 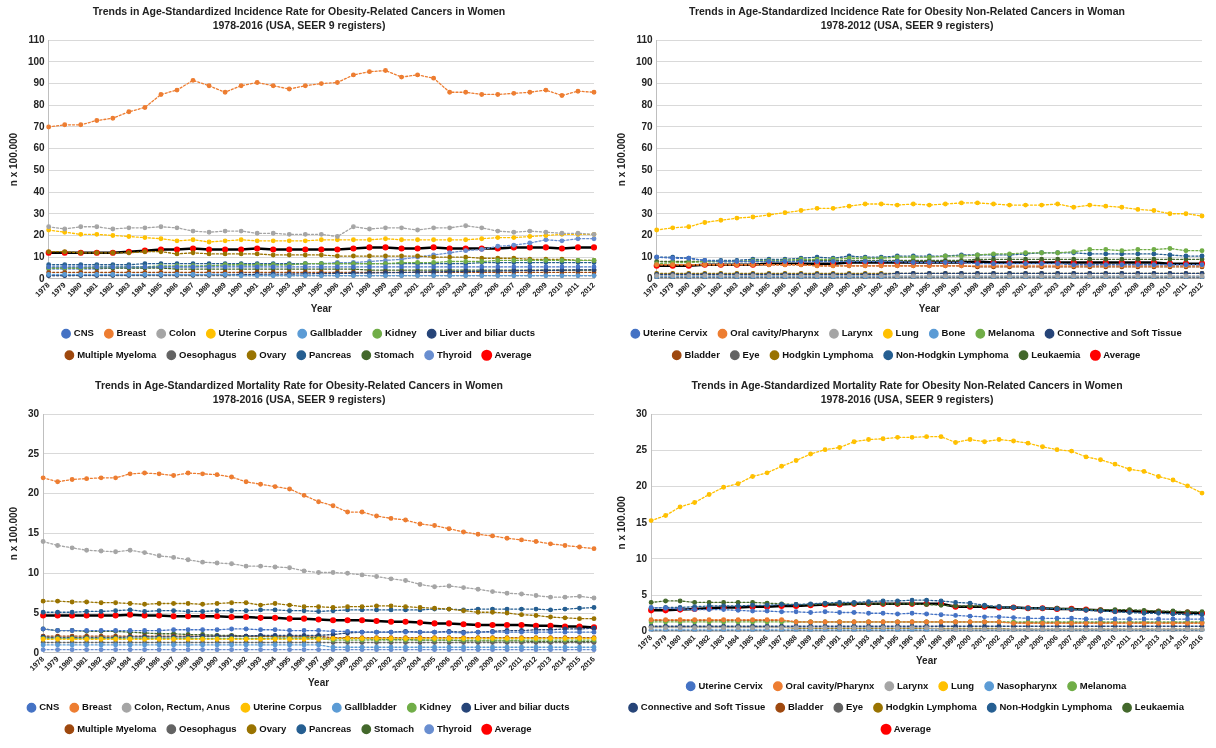 What do you see at coordinates (299, 11) in the screenshot?
I see `chart-title: Trends in Age-Standardized Incidence Rate for Obesity-Related Cancers in Women` at bounding box center [299, 11].